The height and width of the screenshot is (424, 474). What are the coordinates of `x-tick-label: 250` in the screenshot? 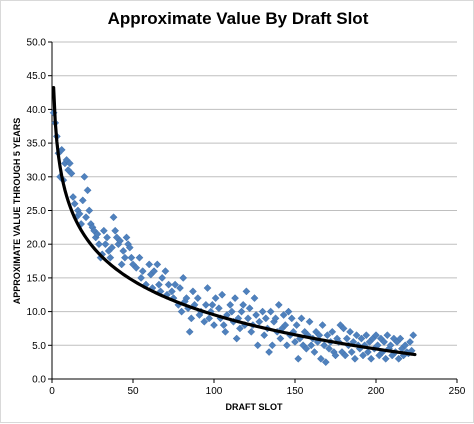 It's located at (457, 391).